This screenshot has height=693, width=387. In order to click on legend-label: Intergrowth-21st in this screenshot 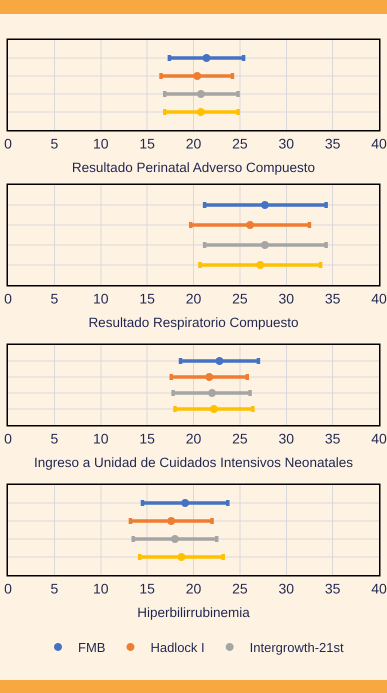, I will do `click(297, 648)`.